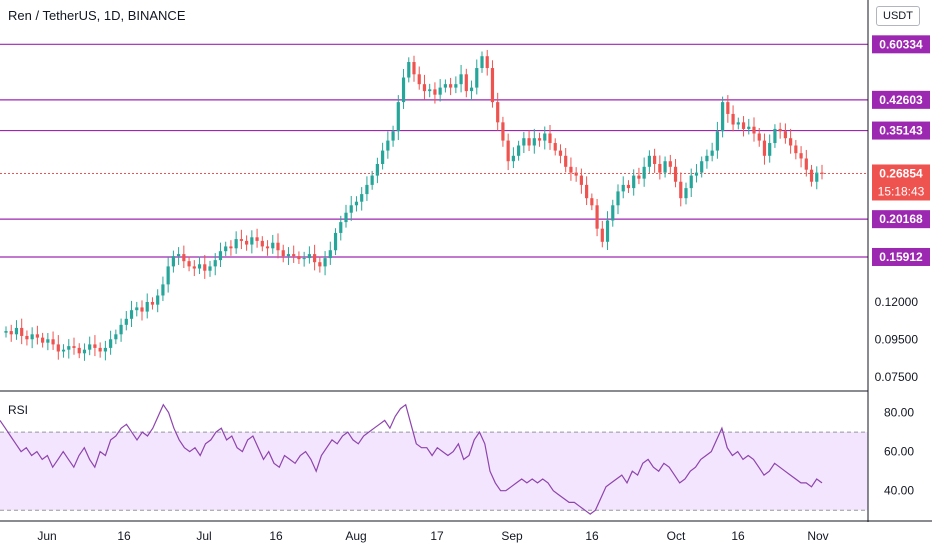 Image resolution: width=932 pixels, height=550 pixels. I want to click on level-tag-label: 0.15912, so click(901, 257).